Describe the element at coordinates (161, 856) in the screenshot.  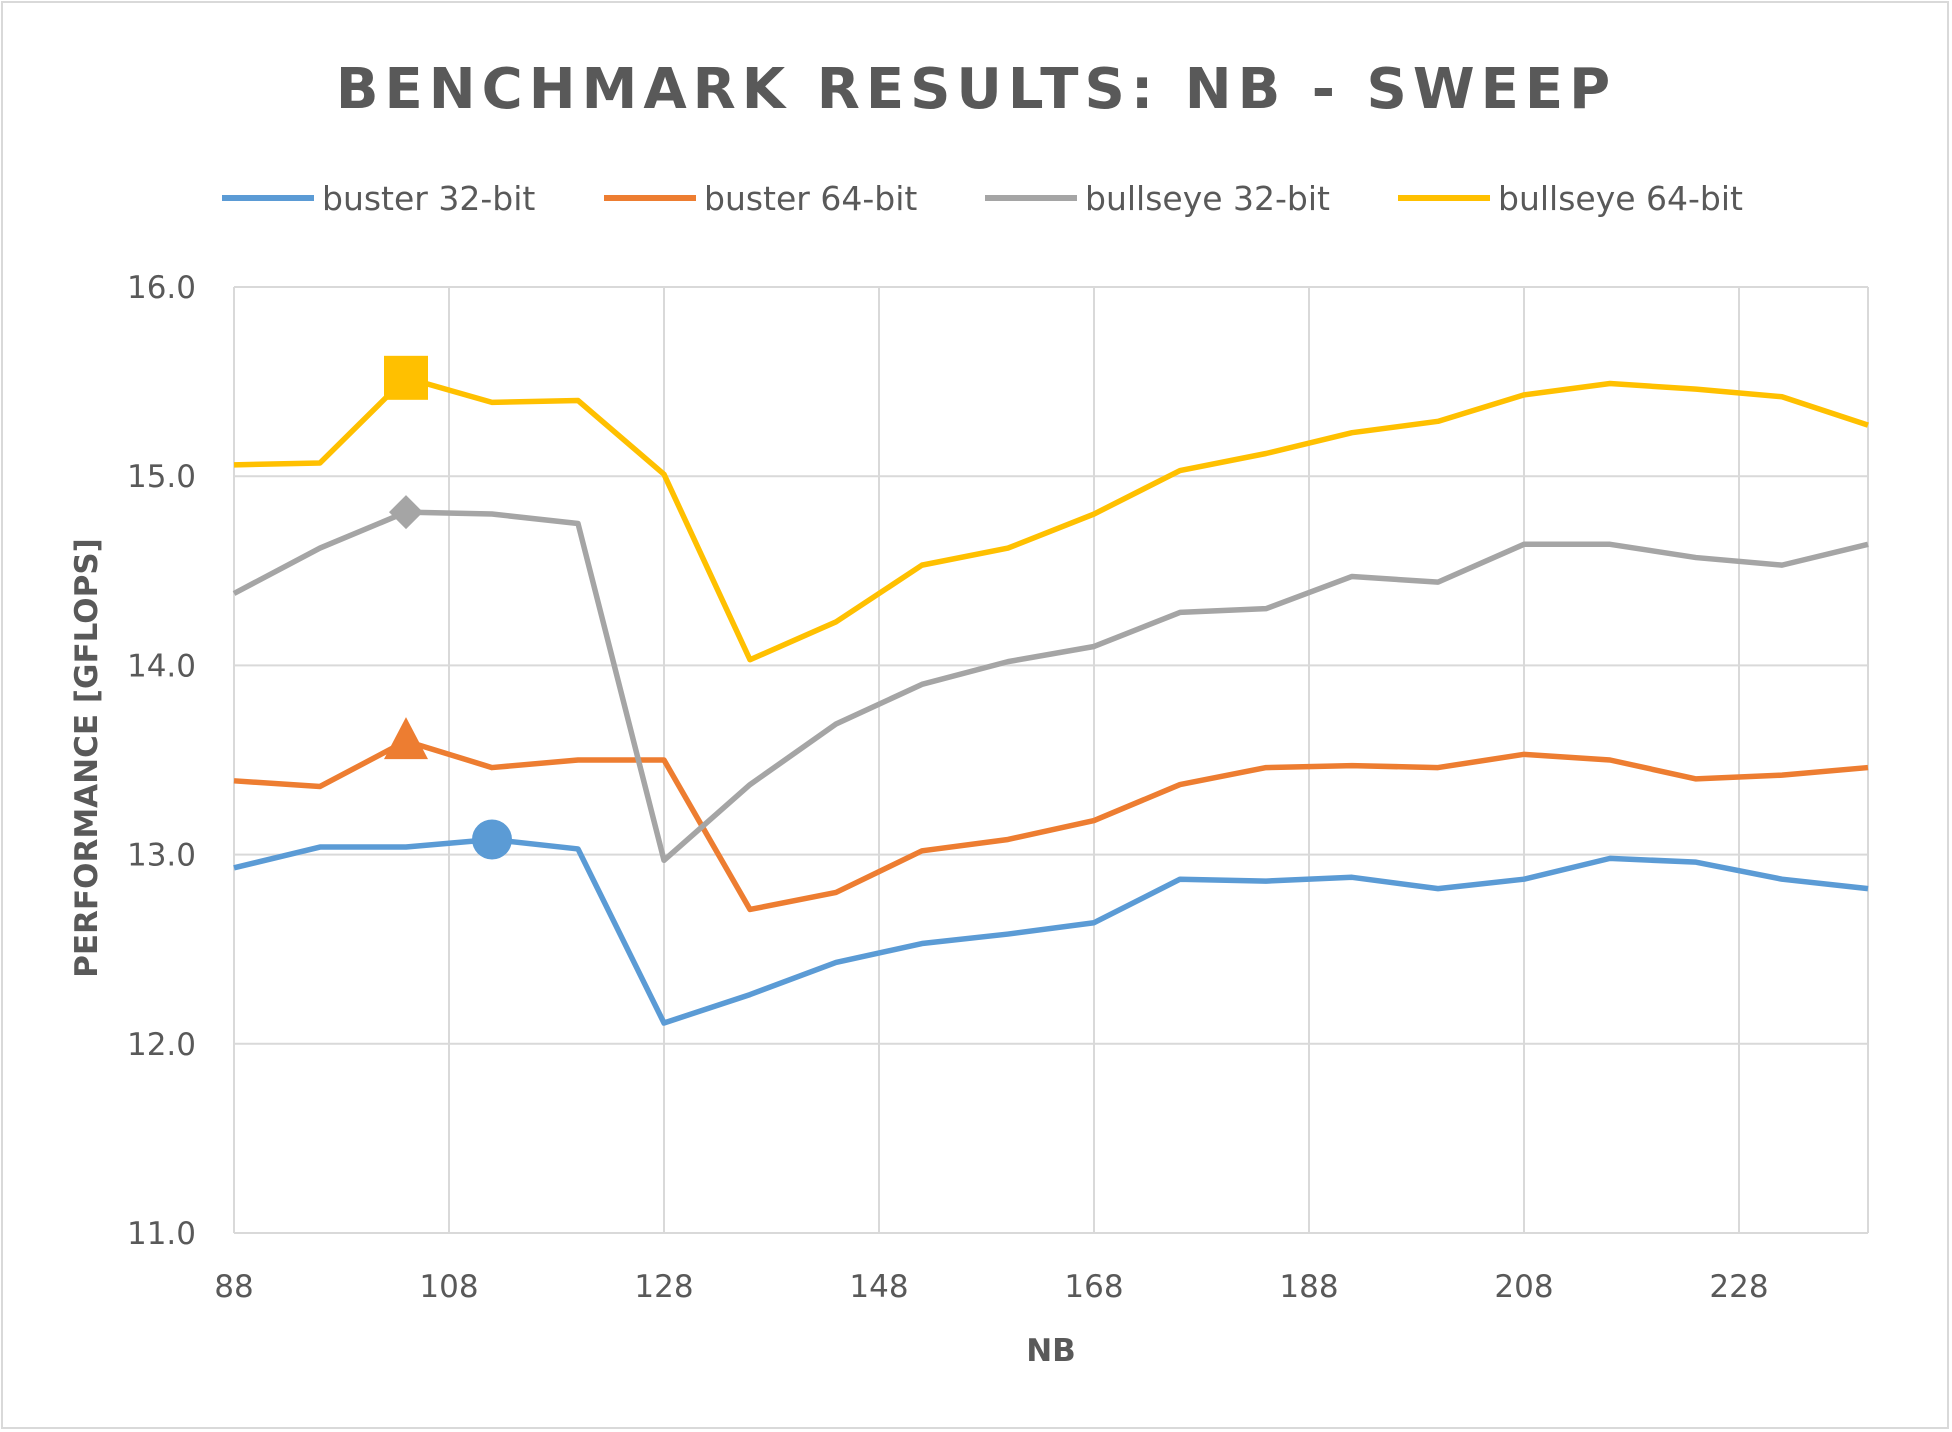
I see `y-tick-label: 13.0` at that location.